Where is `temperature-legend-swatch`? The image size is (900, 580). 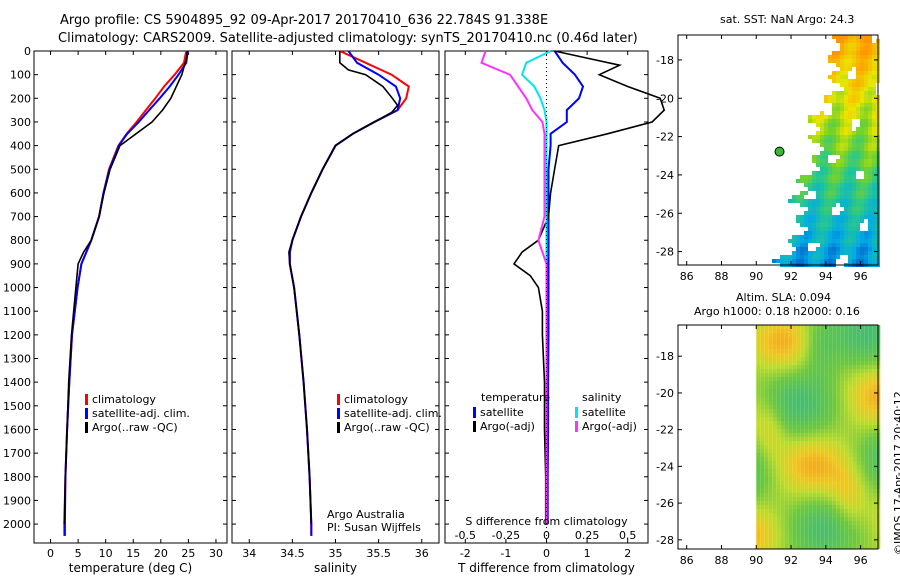
temperature-legend-swatch is located at coordinates (86, 427).